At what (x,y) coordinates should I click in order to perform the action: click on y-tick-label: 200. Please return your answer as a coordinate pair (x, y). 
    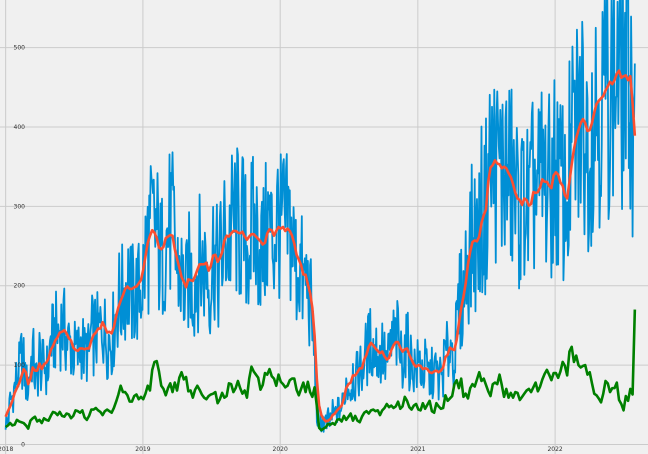
    Looking at the image, I should click on (20, 286).